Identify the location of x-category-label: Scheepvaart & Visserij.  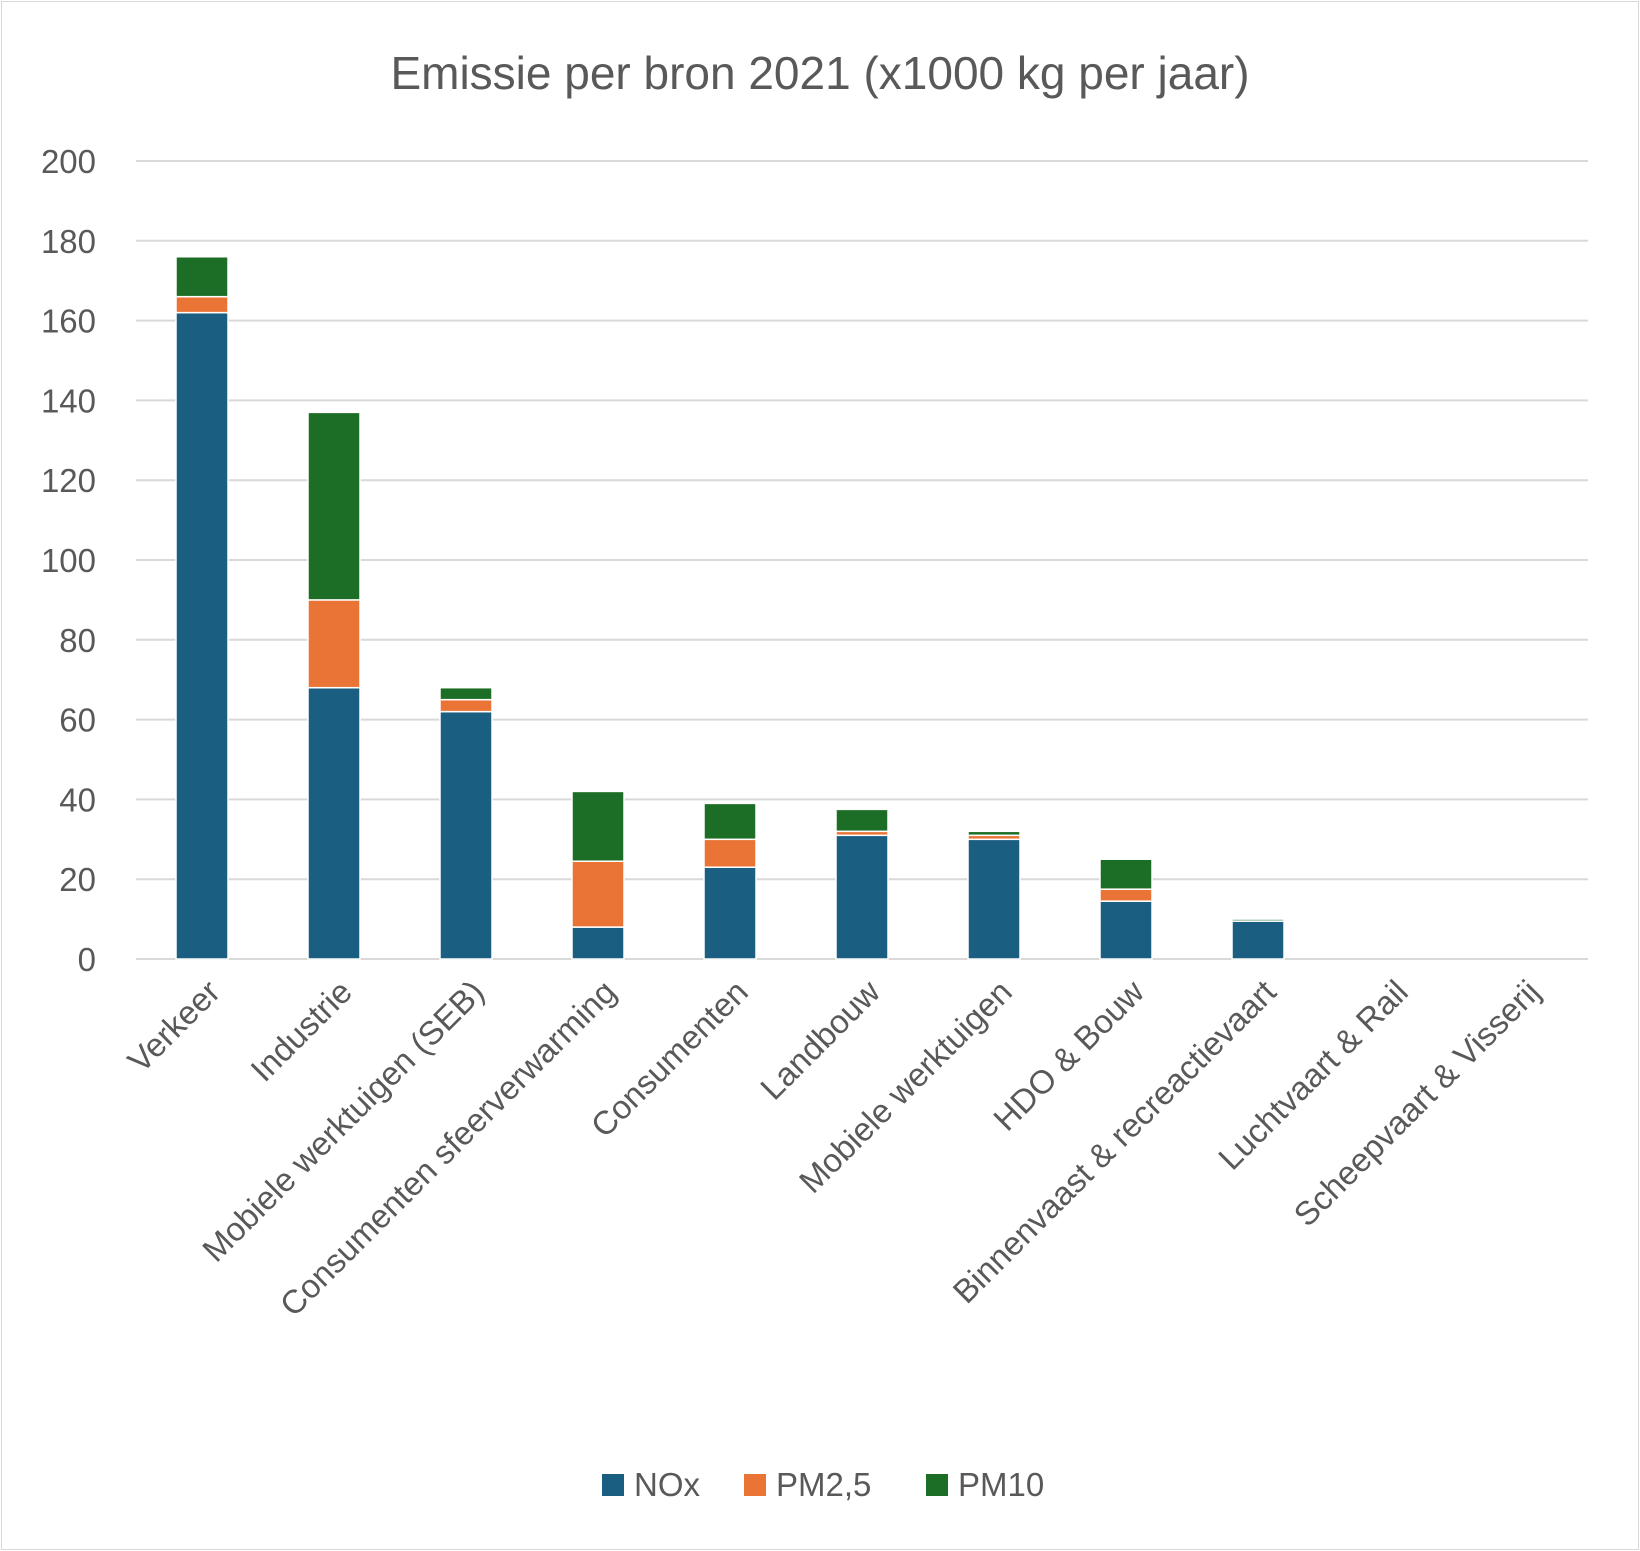
(1416, 1103).